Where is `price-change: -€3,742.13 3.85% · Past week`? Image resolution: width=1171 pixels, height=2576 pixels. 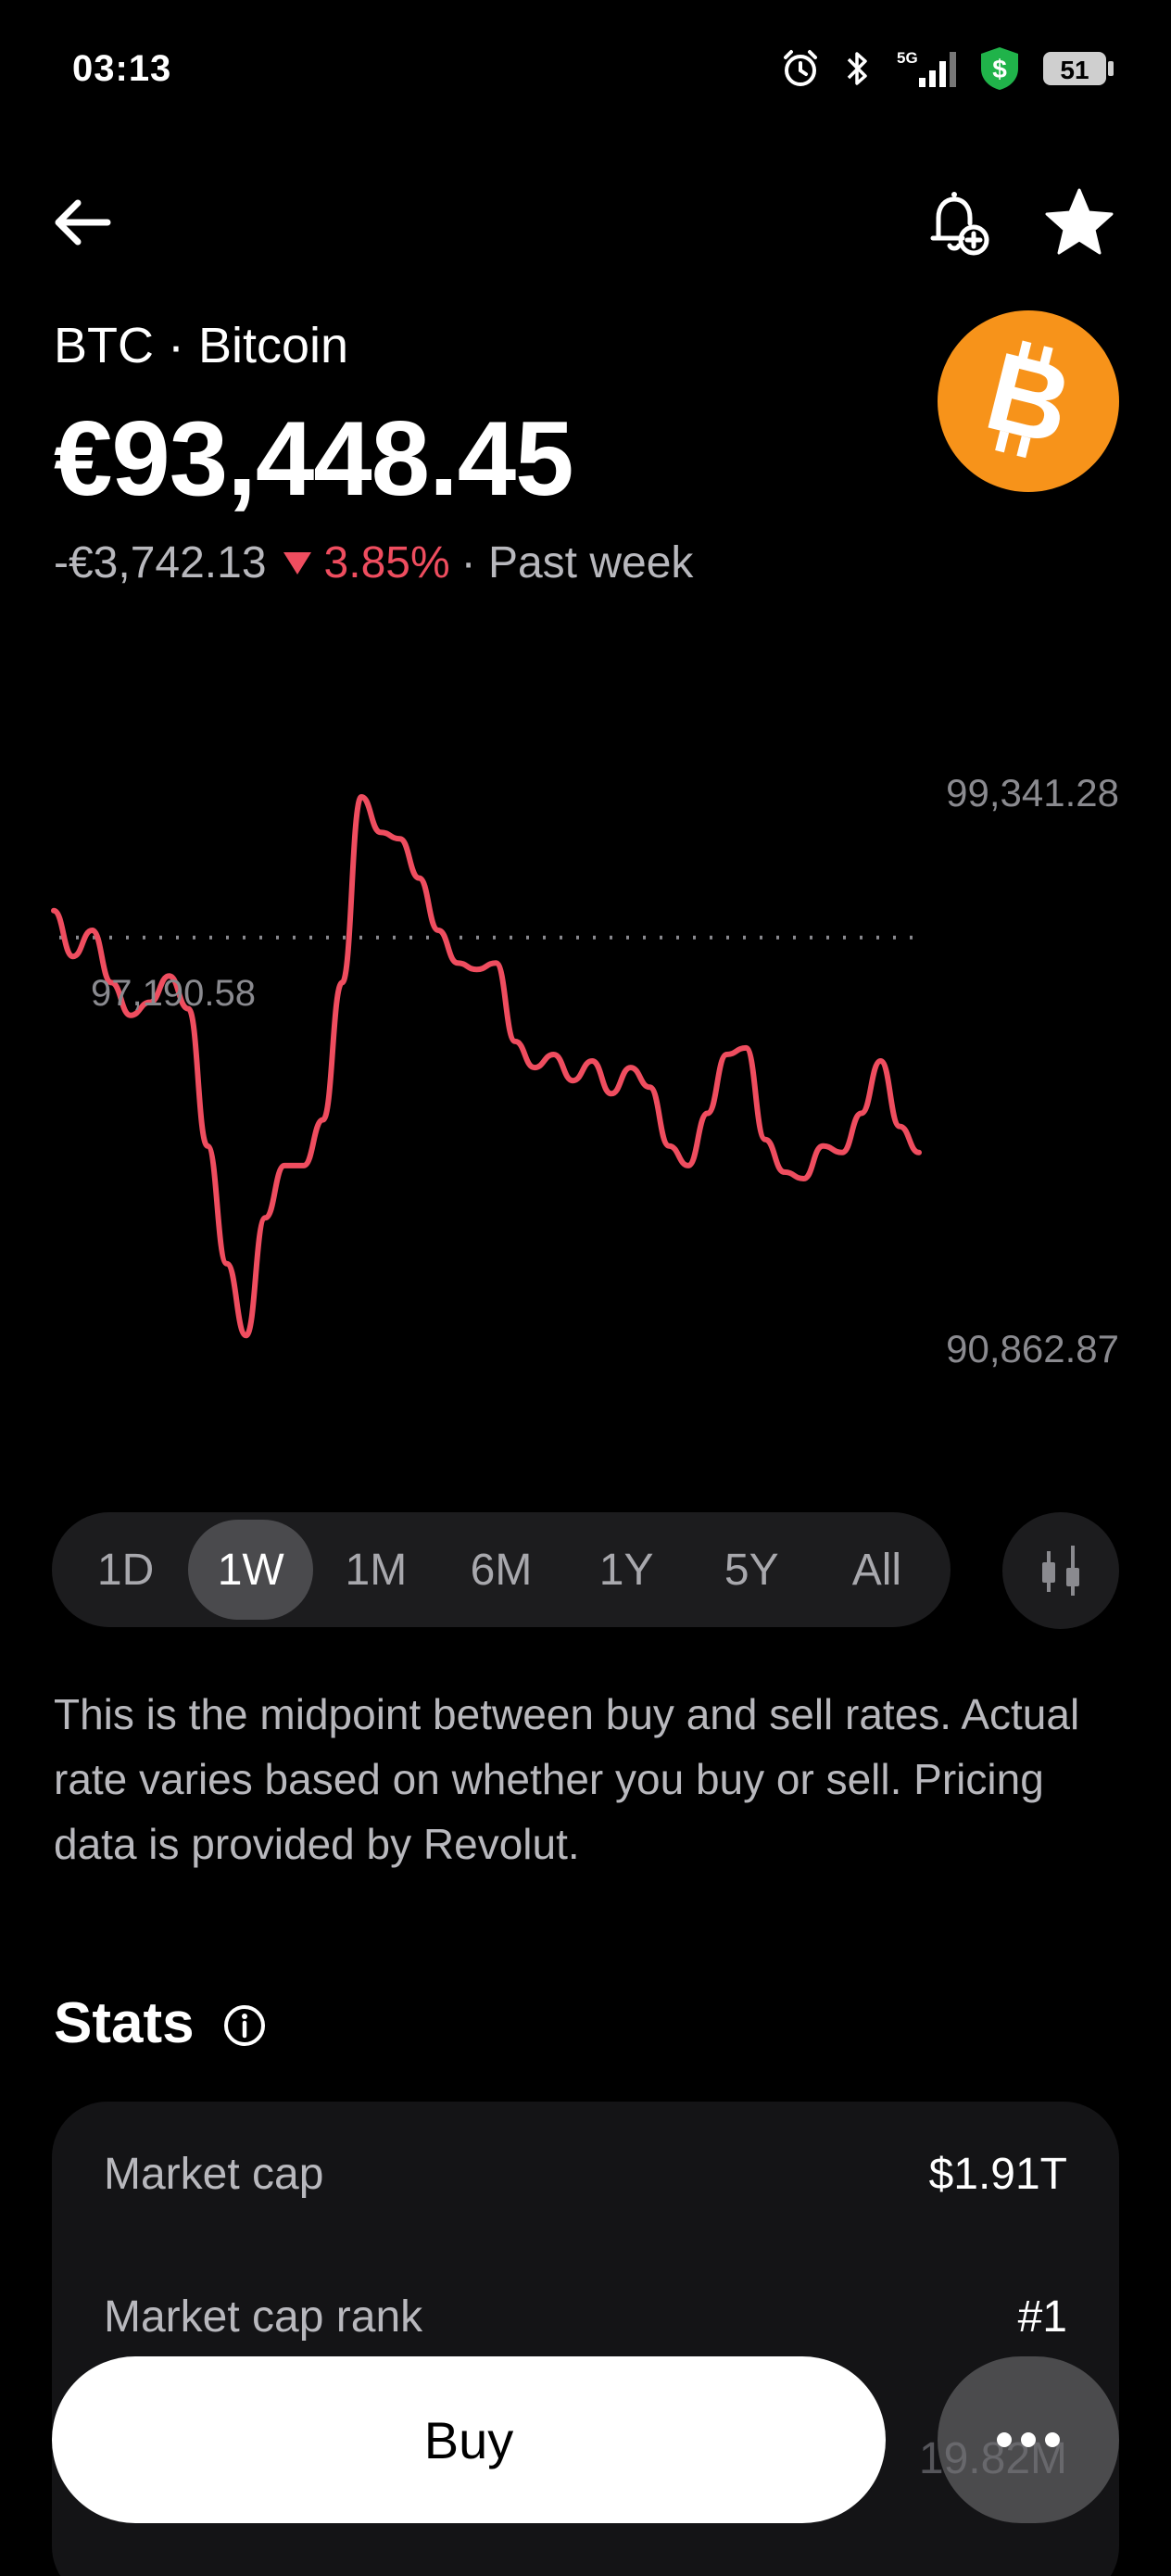
price-change: -€3,742.13 3.85% · Past week is located at coordinates (374, 562).